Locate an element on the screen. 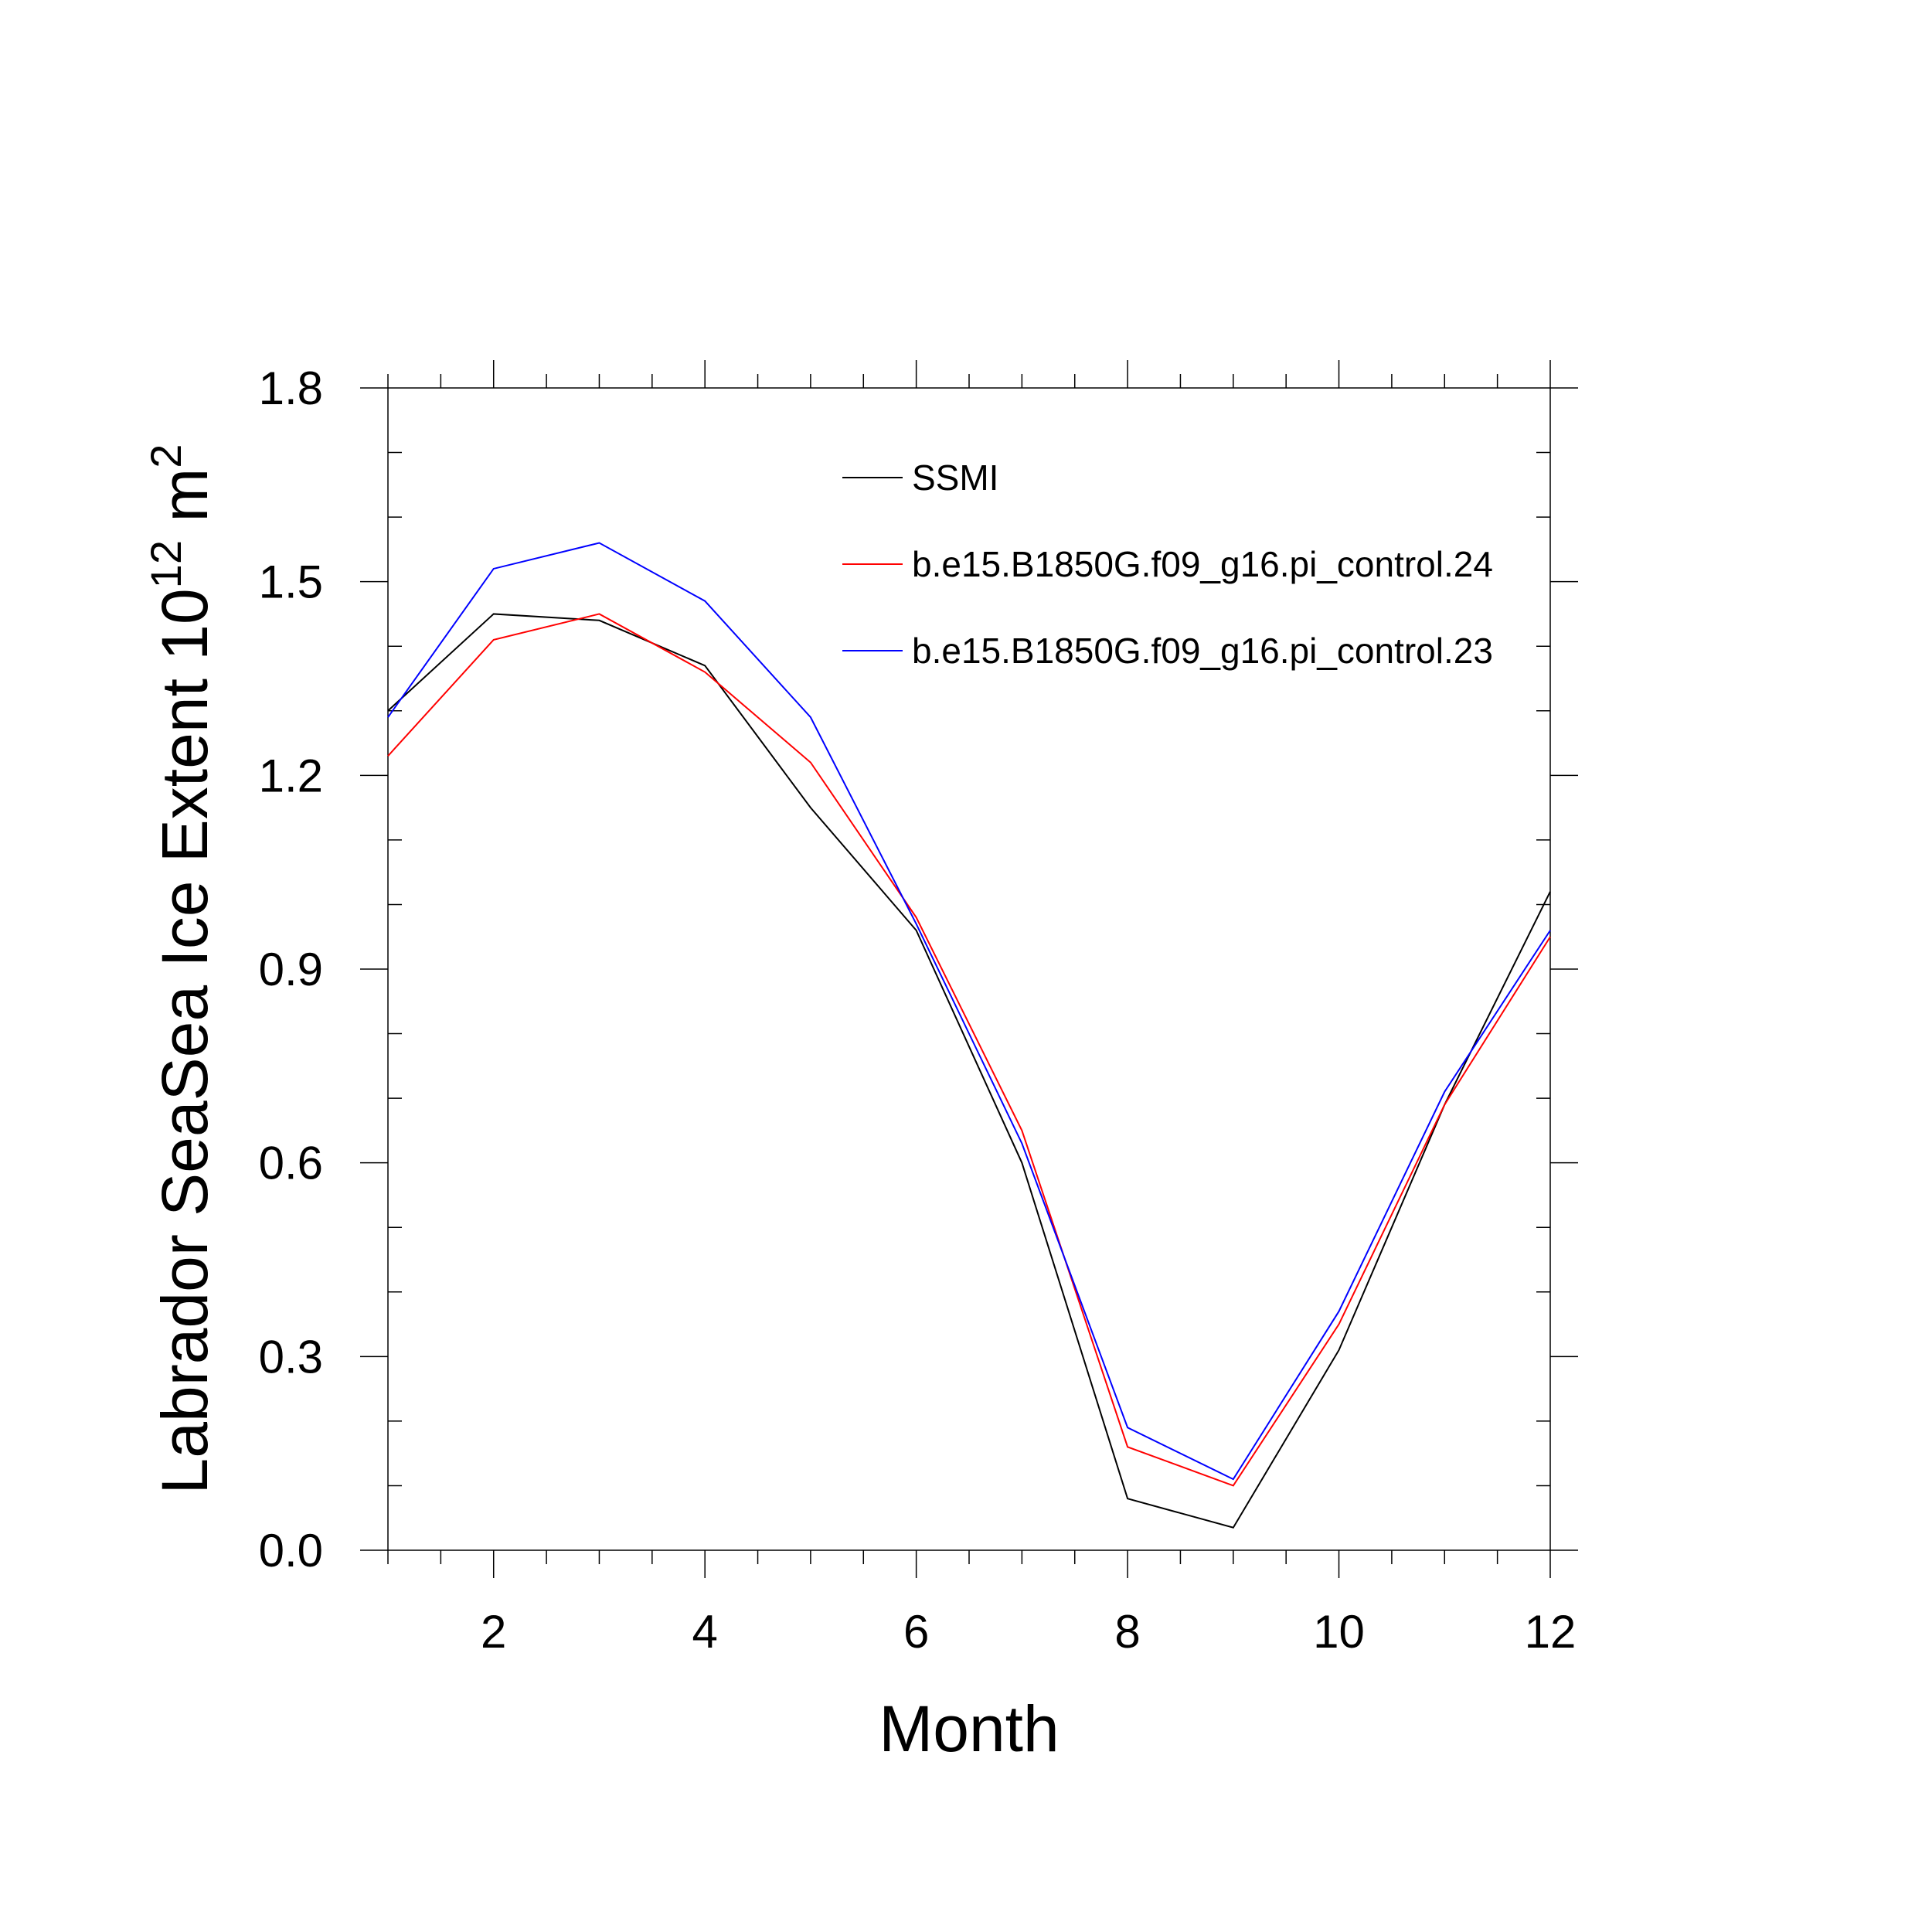  y-tick-label: 0.6 is located at coordinates (291, 1163).